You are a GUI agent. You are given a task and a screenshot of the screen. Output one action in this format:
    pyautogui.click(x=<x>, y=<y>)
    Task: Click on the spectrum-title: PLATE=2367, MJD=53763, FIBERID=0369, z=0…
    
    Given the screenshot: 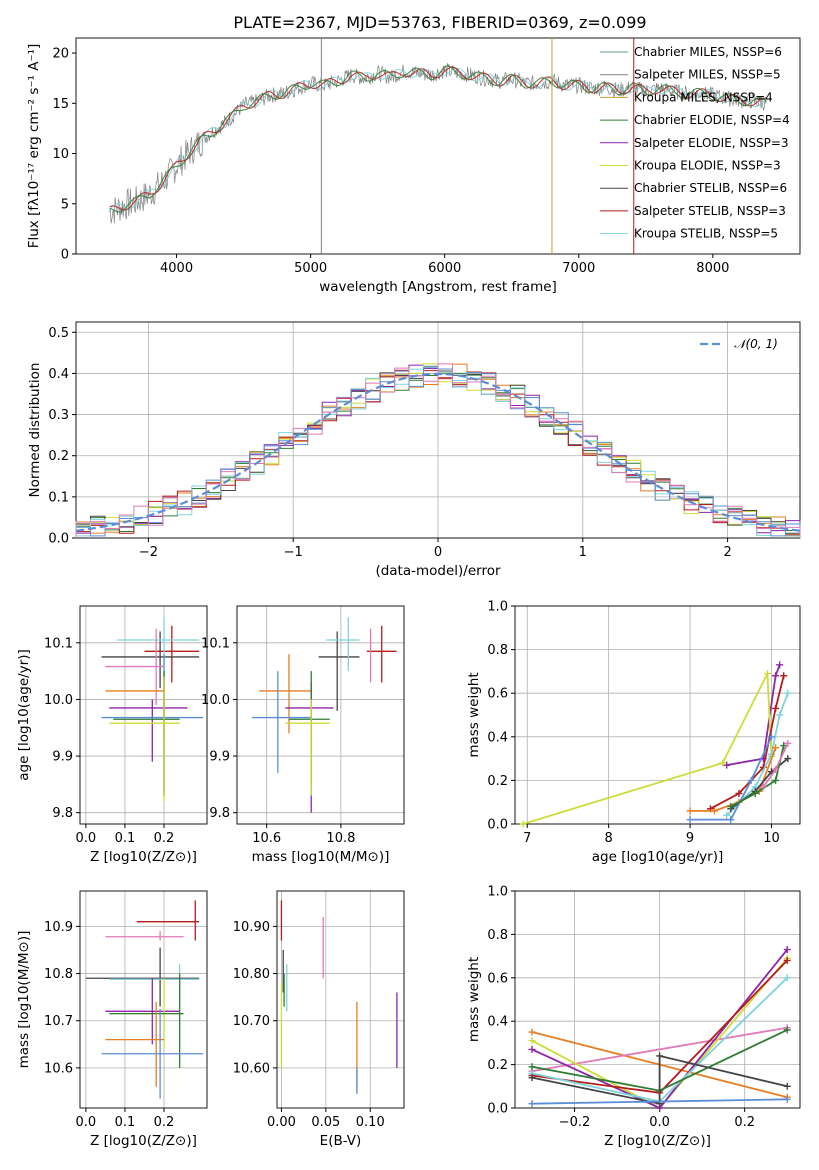 What is the action you would take?
    pyautogui.click(x=439, y=22)
    